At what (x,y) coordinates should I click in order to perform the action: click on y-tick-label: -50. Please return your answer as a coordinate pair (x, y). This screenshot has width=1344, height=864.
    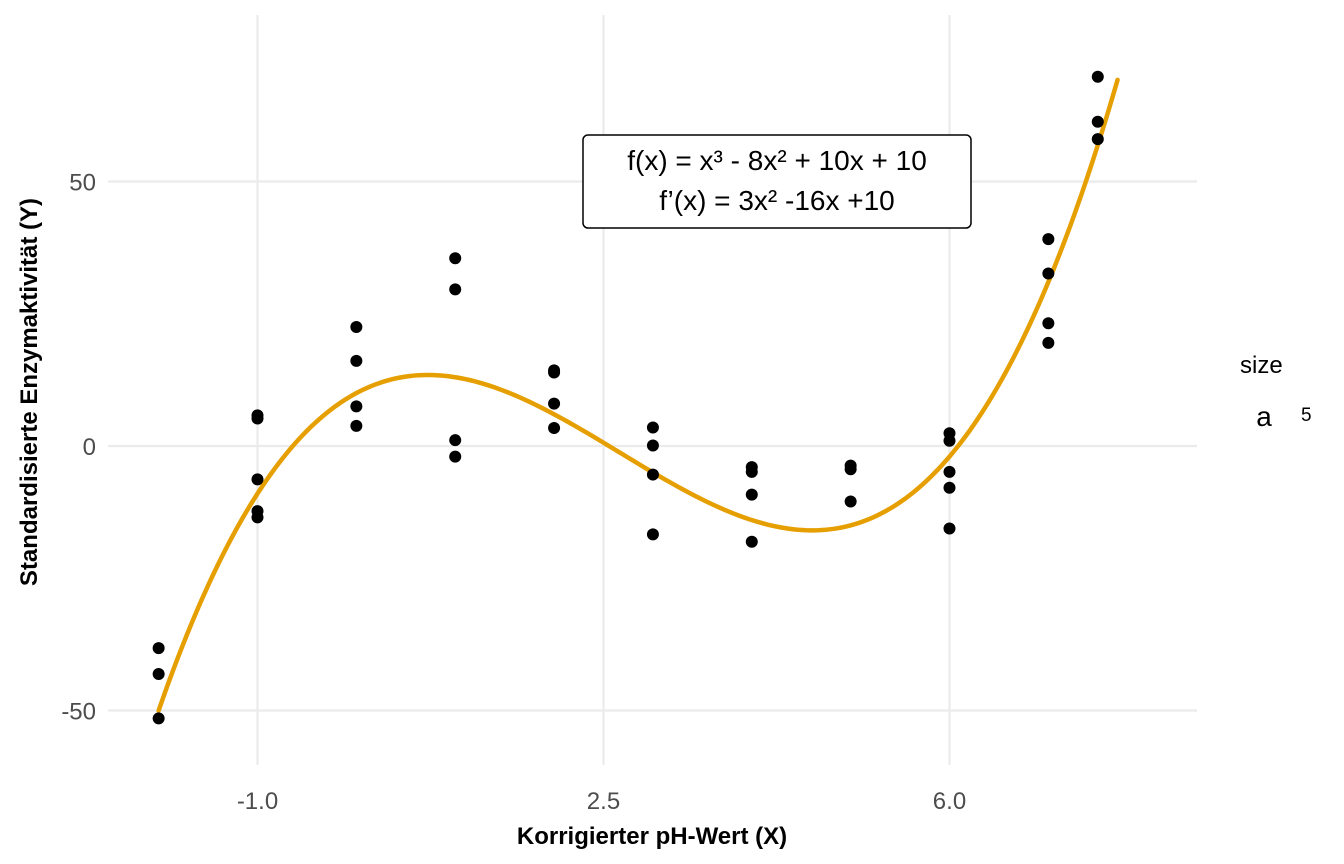
    Looking at the image, I should click on (78, 712).